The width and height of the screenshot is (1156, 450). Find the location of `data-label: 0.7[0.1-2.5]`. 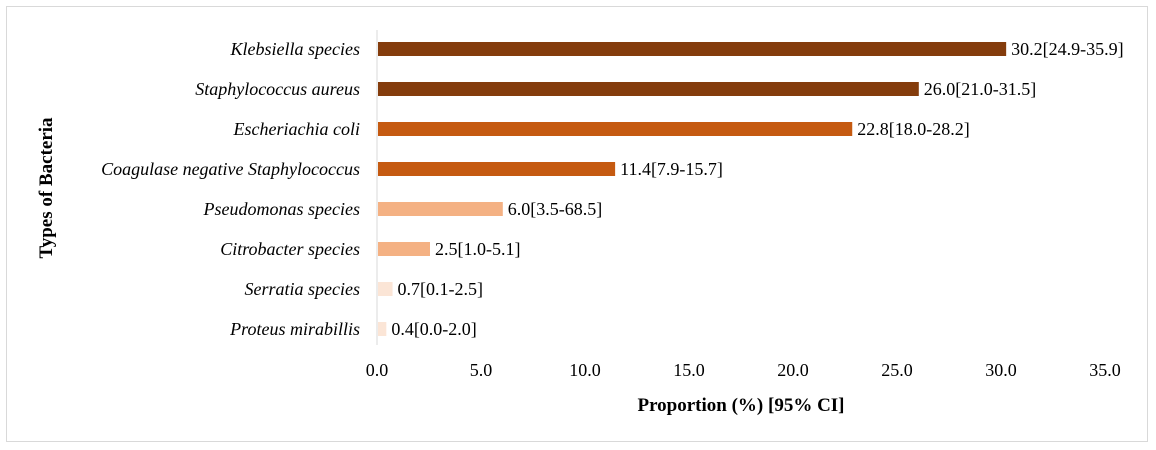

data-label: 0.7[0.1-2.5] is located at coordinates (440, 289).